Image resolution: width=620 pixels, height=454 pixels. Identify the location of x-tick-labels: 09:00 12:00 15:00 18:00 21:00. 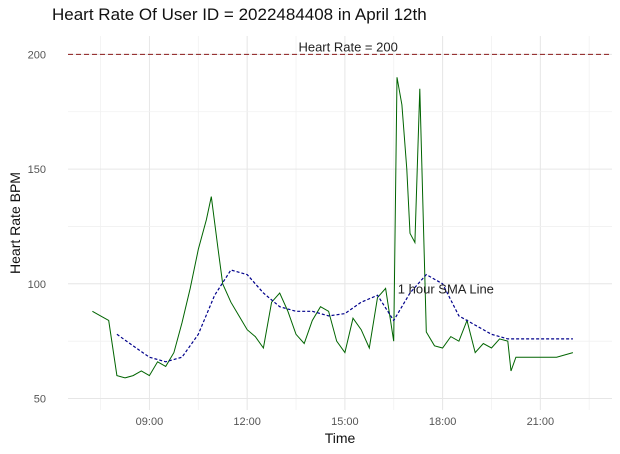
(345, 422).